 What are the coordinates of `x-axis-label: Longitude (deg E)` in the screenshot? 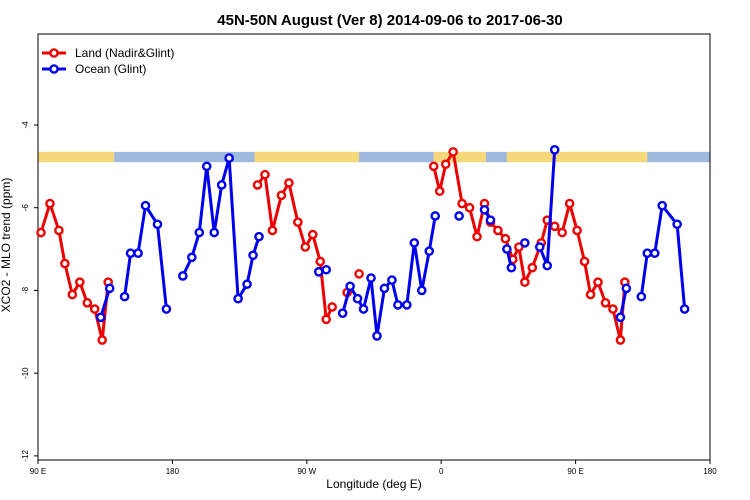 It's located at (373, 484).